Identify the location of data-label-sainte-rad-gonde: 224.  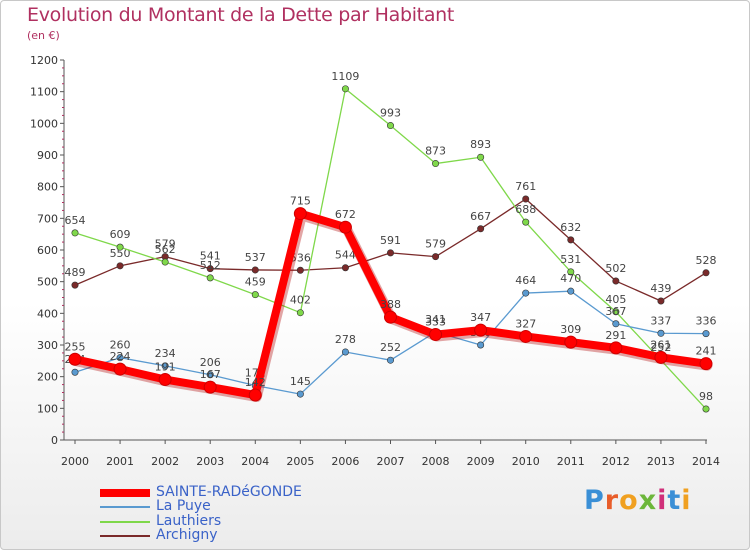
(120, 356).